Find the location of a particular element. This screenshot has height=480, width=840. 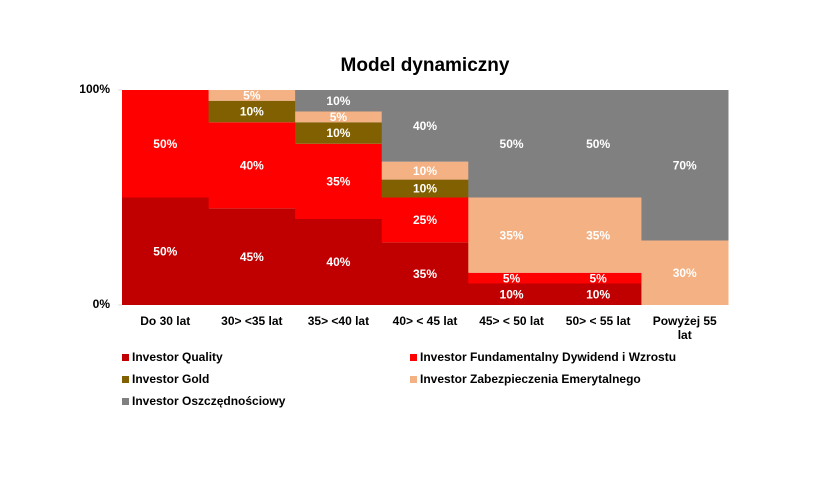

legend-label: Investor Zabezpieczenia Emerytalnego is located at coordinates (530, 379).